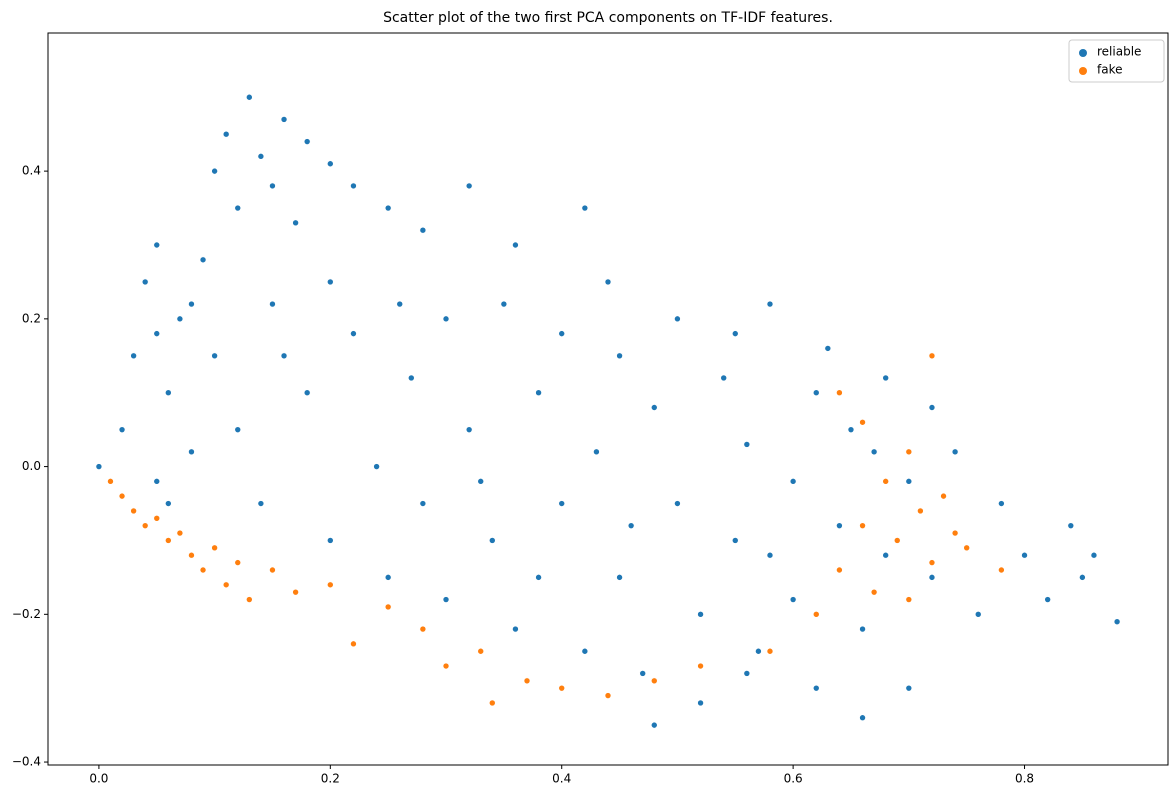 The height and width of the screenshot is (796, 1172). What do you see at coordinates (330, 779) in the screenshot?
I see `x-tick-label: 0.2` at bounding box center [330, 779].